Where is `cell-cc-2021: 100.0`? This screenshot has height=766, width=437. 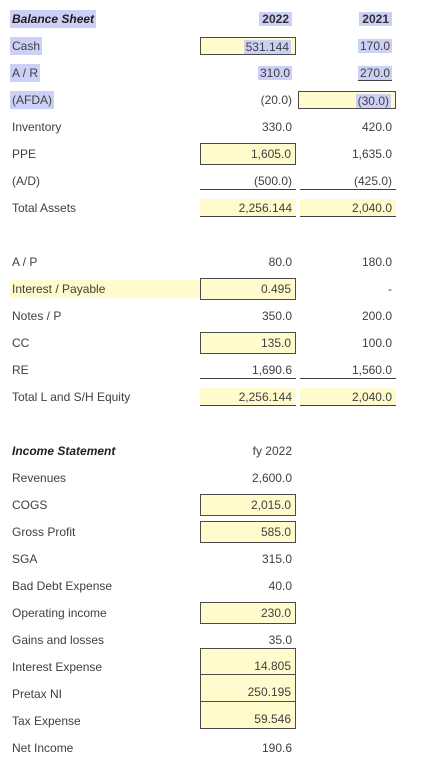 cell-cc-2021: 100.0 is located at coordinates (376, 343).